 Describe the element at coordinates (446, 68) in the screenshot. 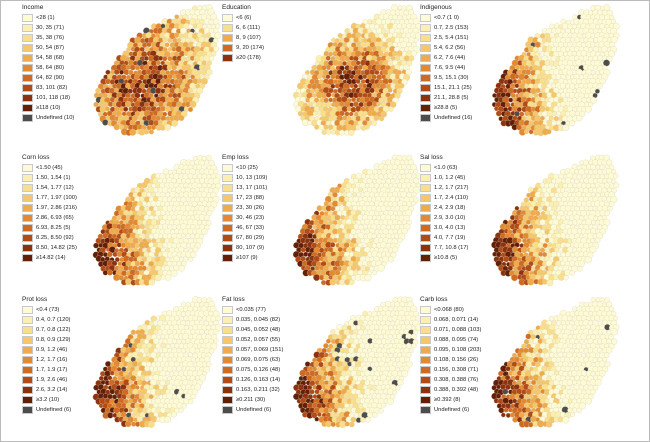

I see `legend-item: 7.6, 9.5 (44)` at that location.